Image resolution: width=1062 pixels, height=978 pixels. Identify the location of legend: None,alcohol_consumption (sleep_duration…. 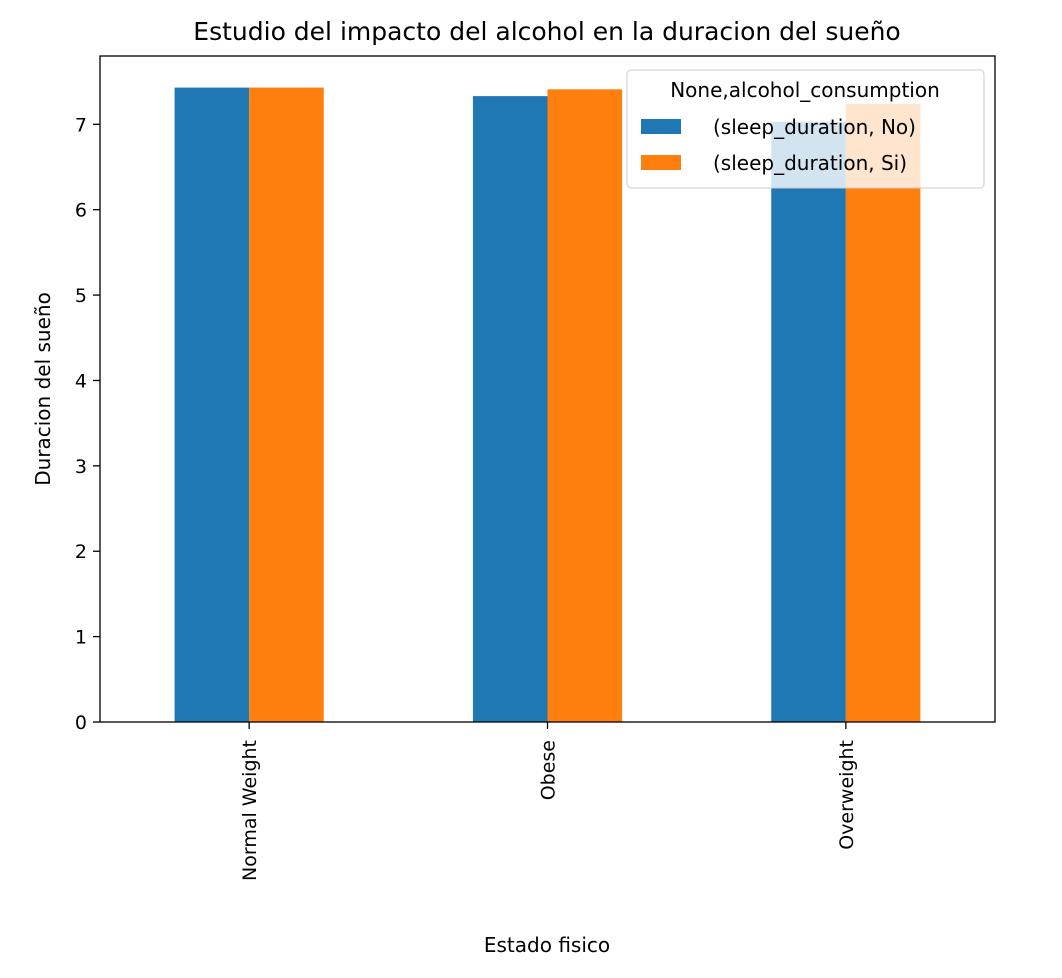
(805, 129).